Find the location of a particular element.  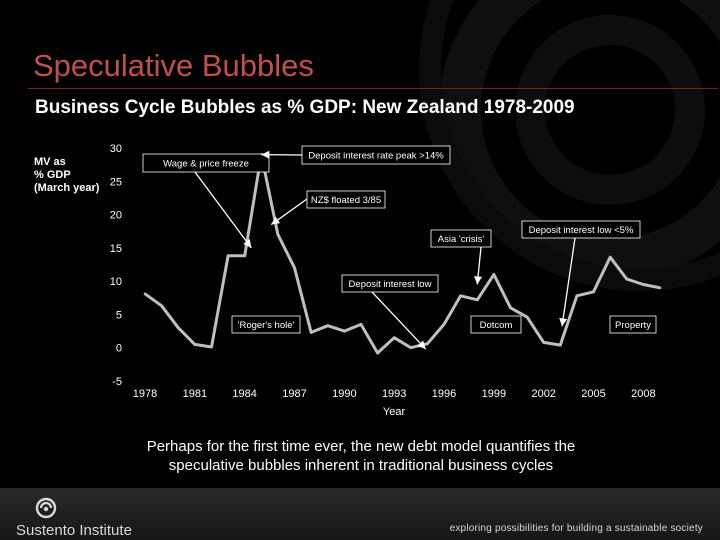

x-tick-label: 1978 is located at coordinates (145, 394).